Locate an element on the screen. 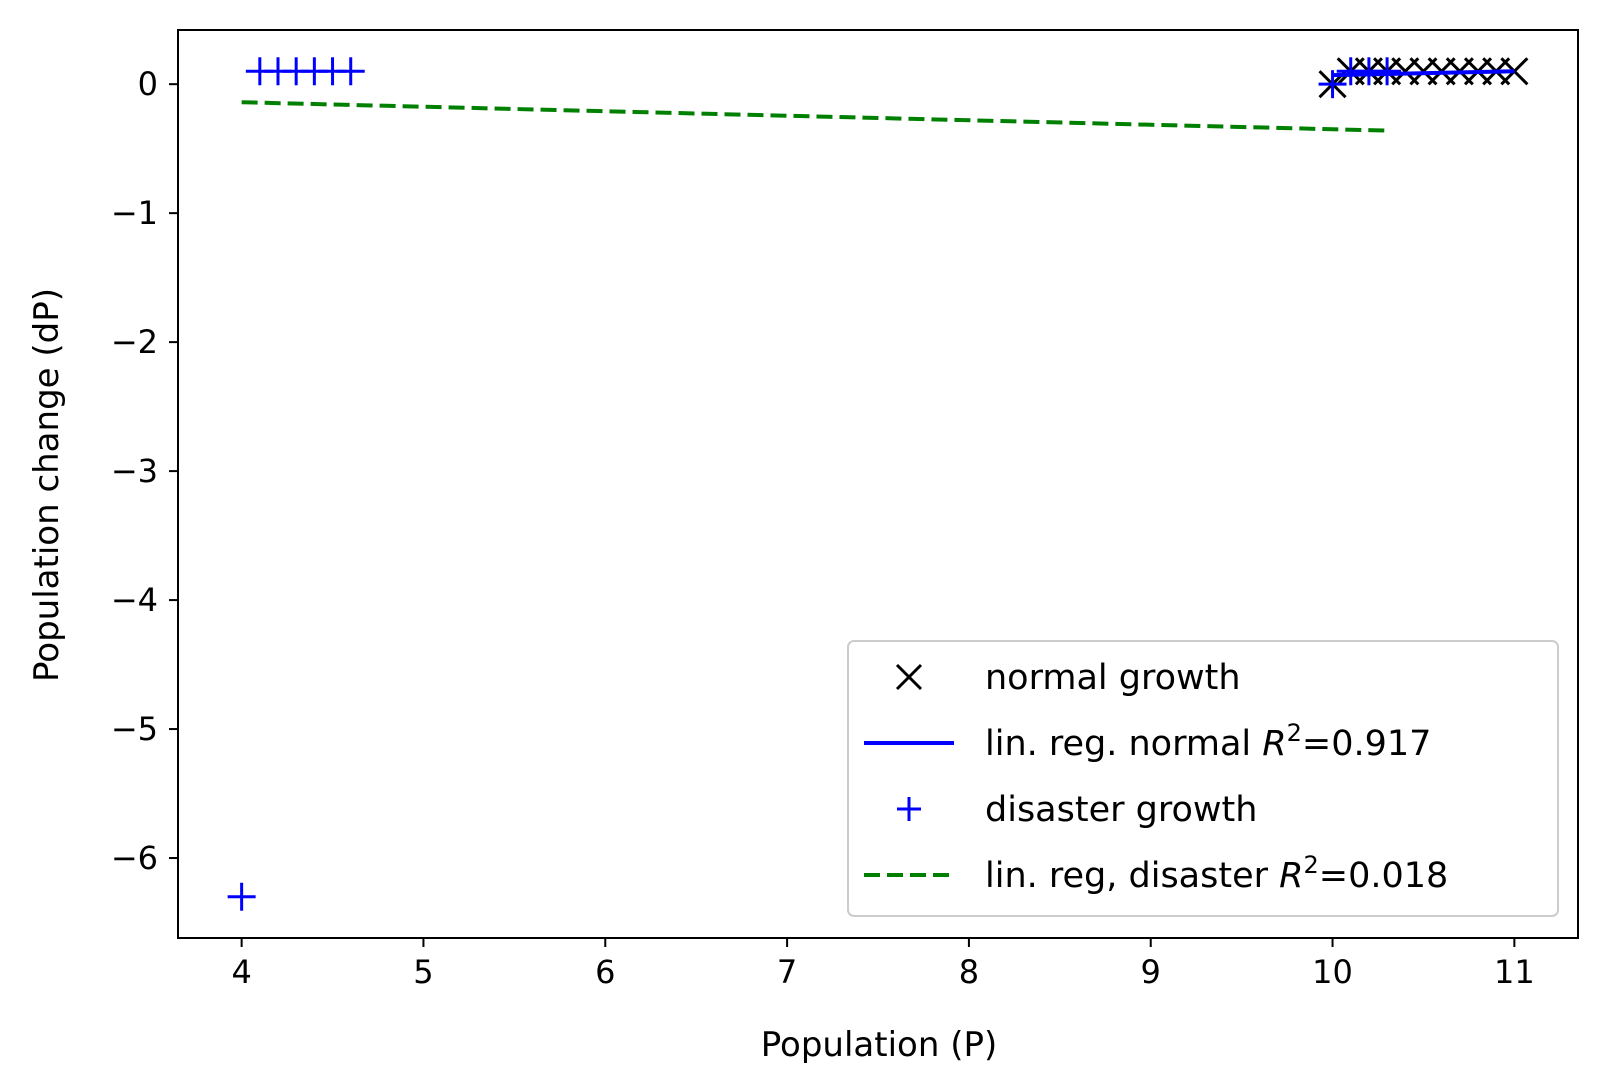 The image size is (1602, 1091). y-tick-label-3: −3 is located at coordinates (134, 471).